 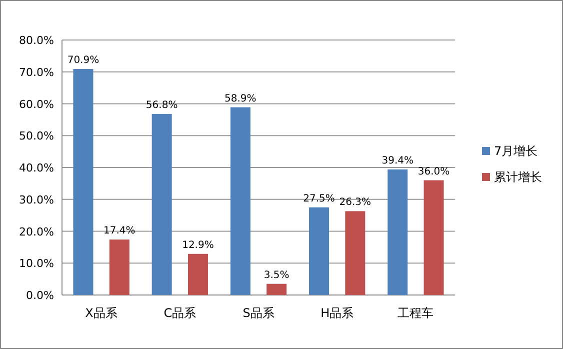 What do you see at coordinates (277, 275) in the screenshot?
I see `data-label: 3.5%` at bounding box center [277, 275].